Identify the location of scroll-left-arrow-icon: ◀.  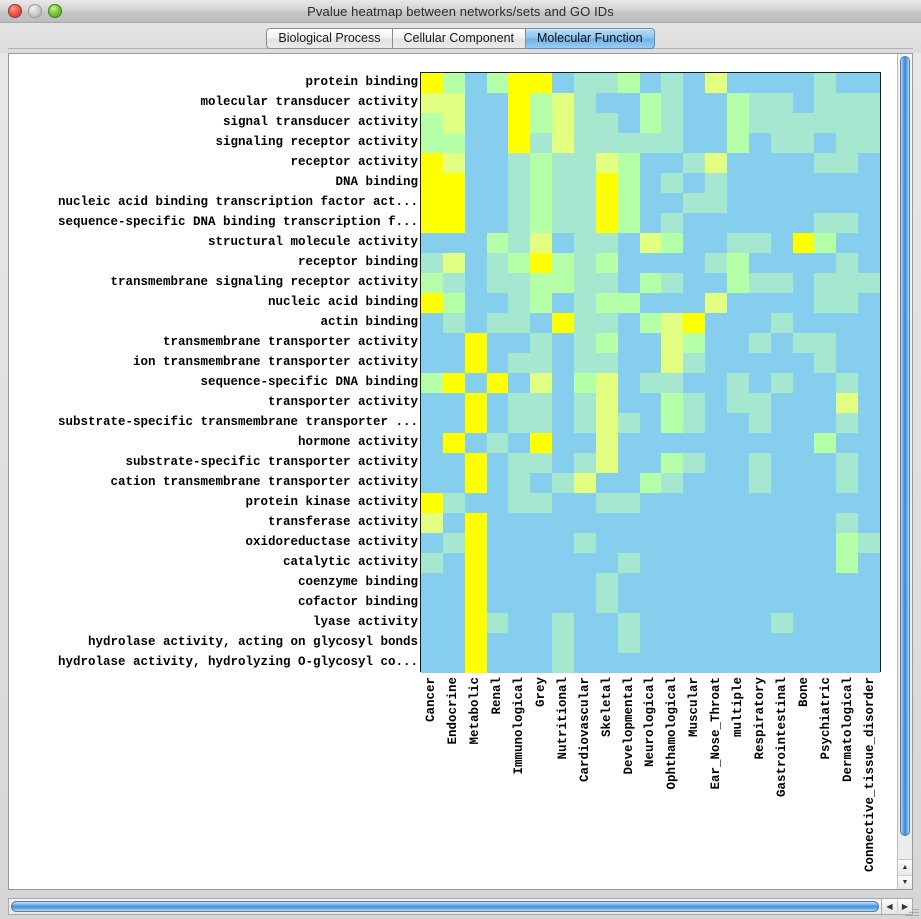
(889, 906).